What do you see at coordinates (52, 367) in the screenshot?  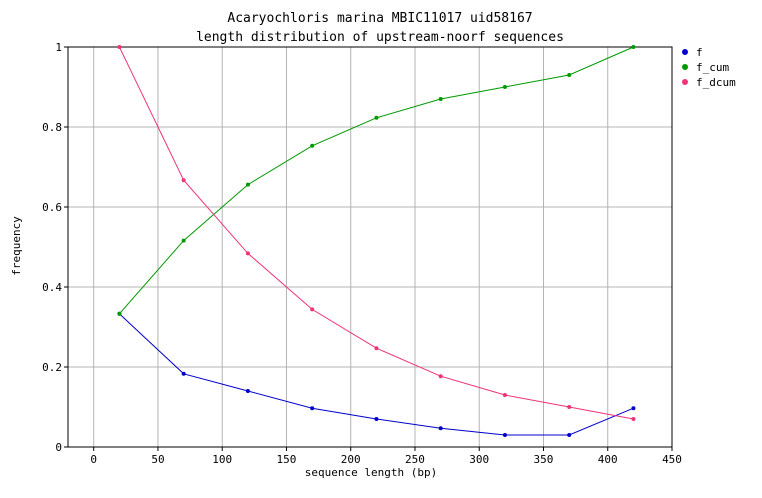 I see `y-tick-label: 0.2` at bounding box center [52, 367].